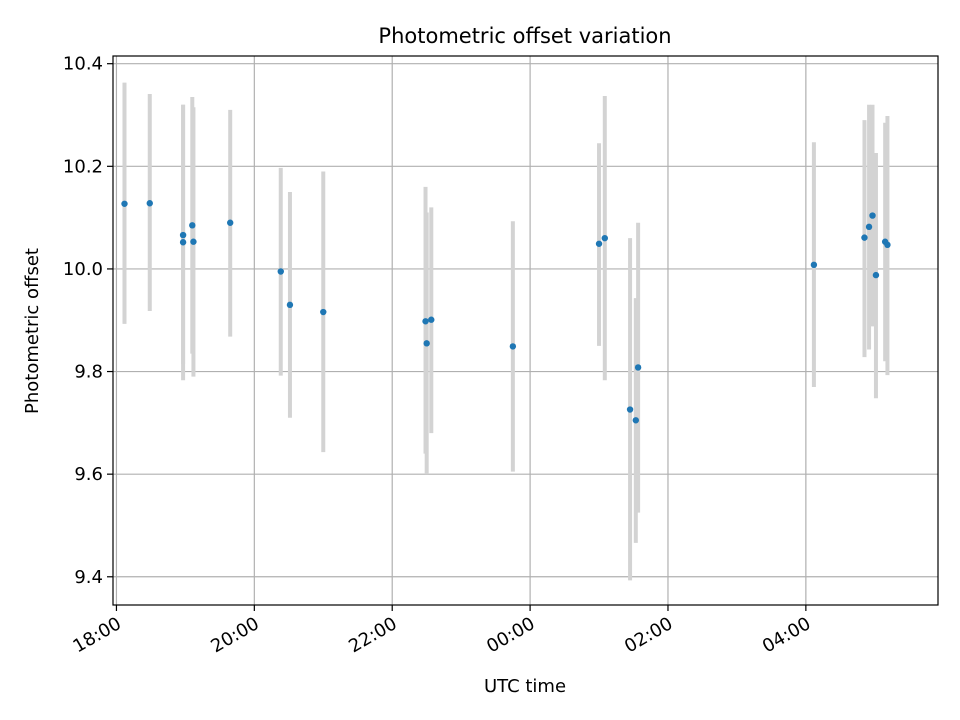  I want to click on y-tick-label: 9.6, so click(88, 474).